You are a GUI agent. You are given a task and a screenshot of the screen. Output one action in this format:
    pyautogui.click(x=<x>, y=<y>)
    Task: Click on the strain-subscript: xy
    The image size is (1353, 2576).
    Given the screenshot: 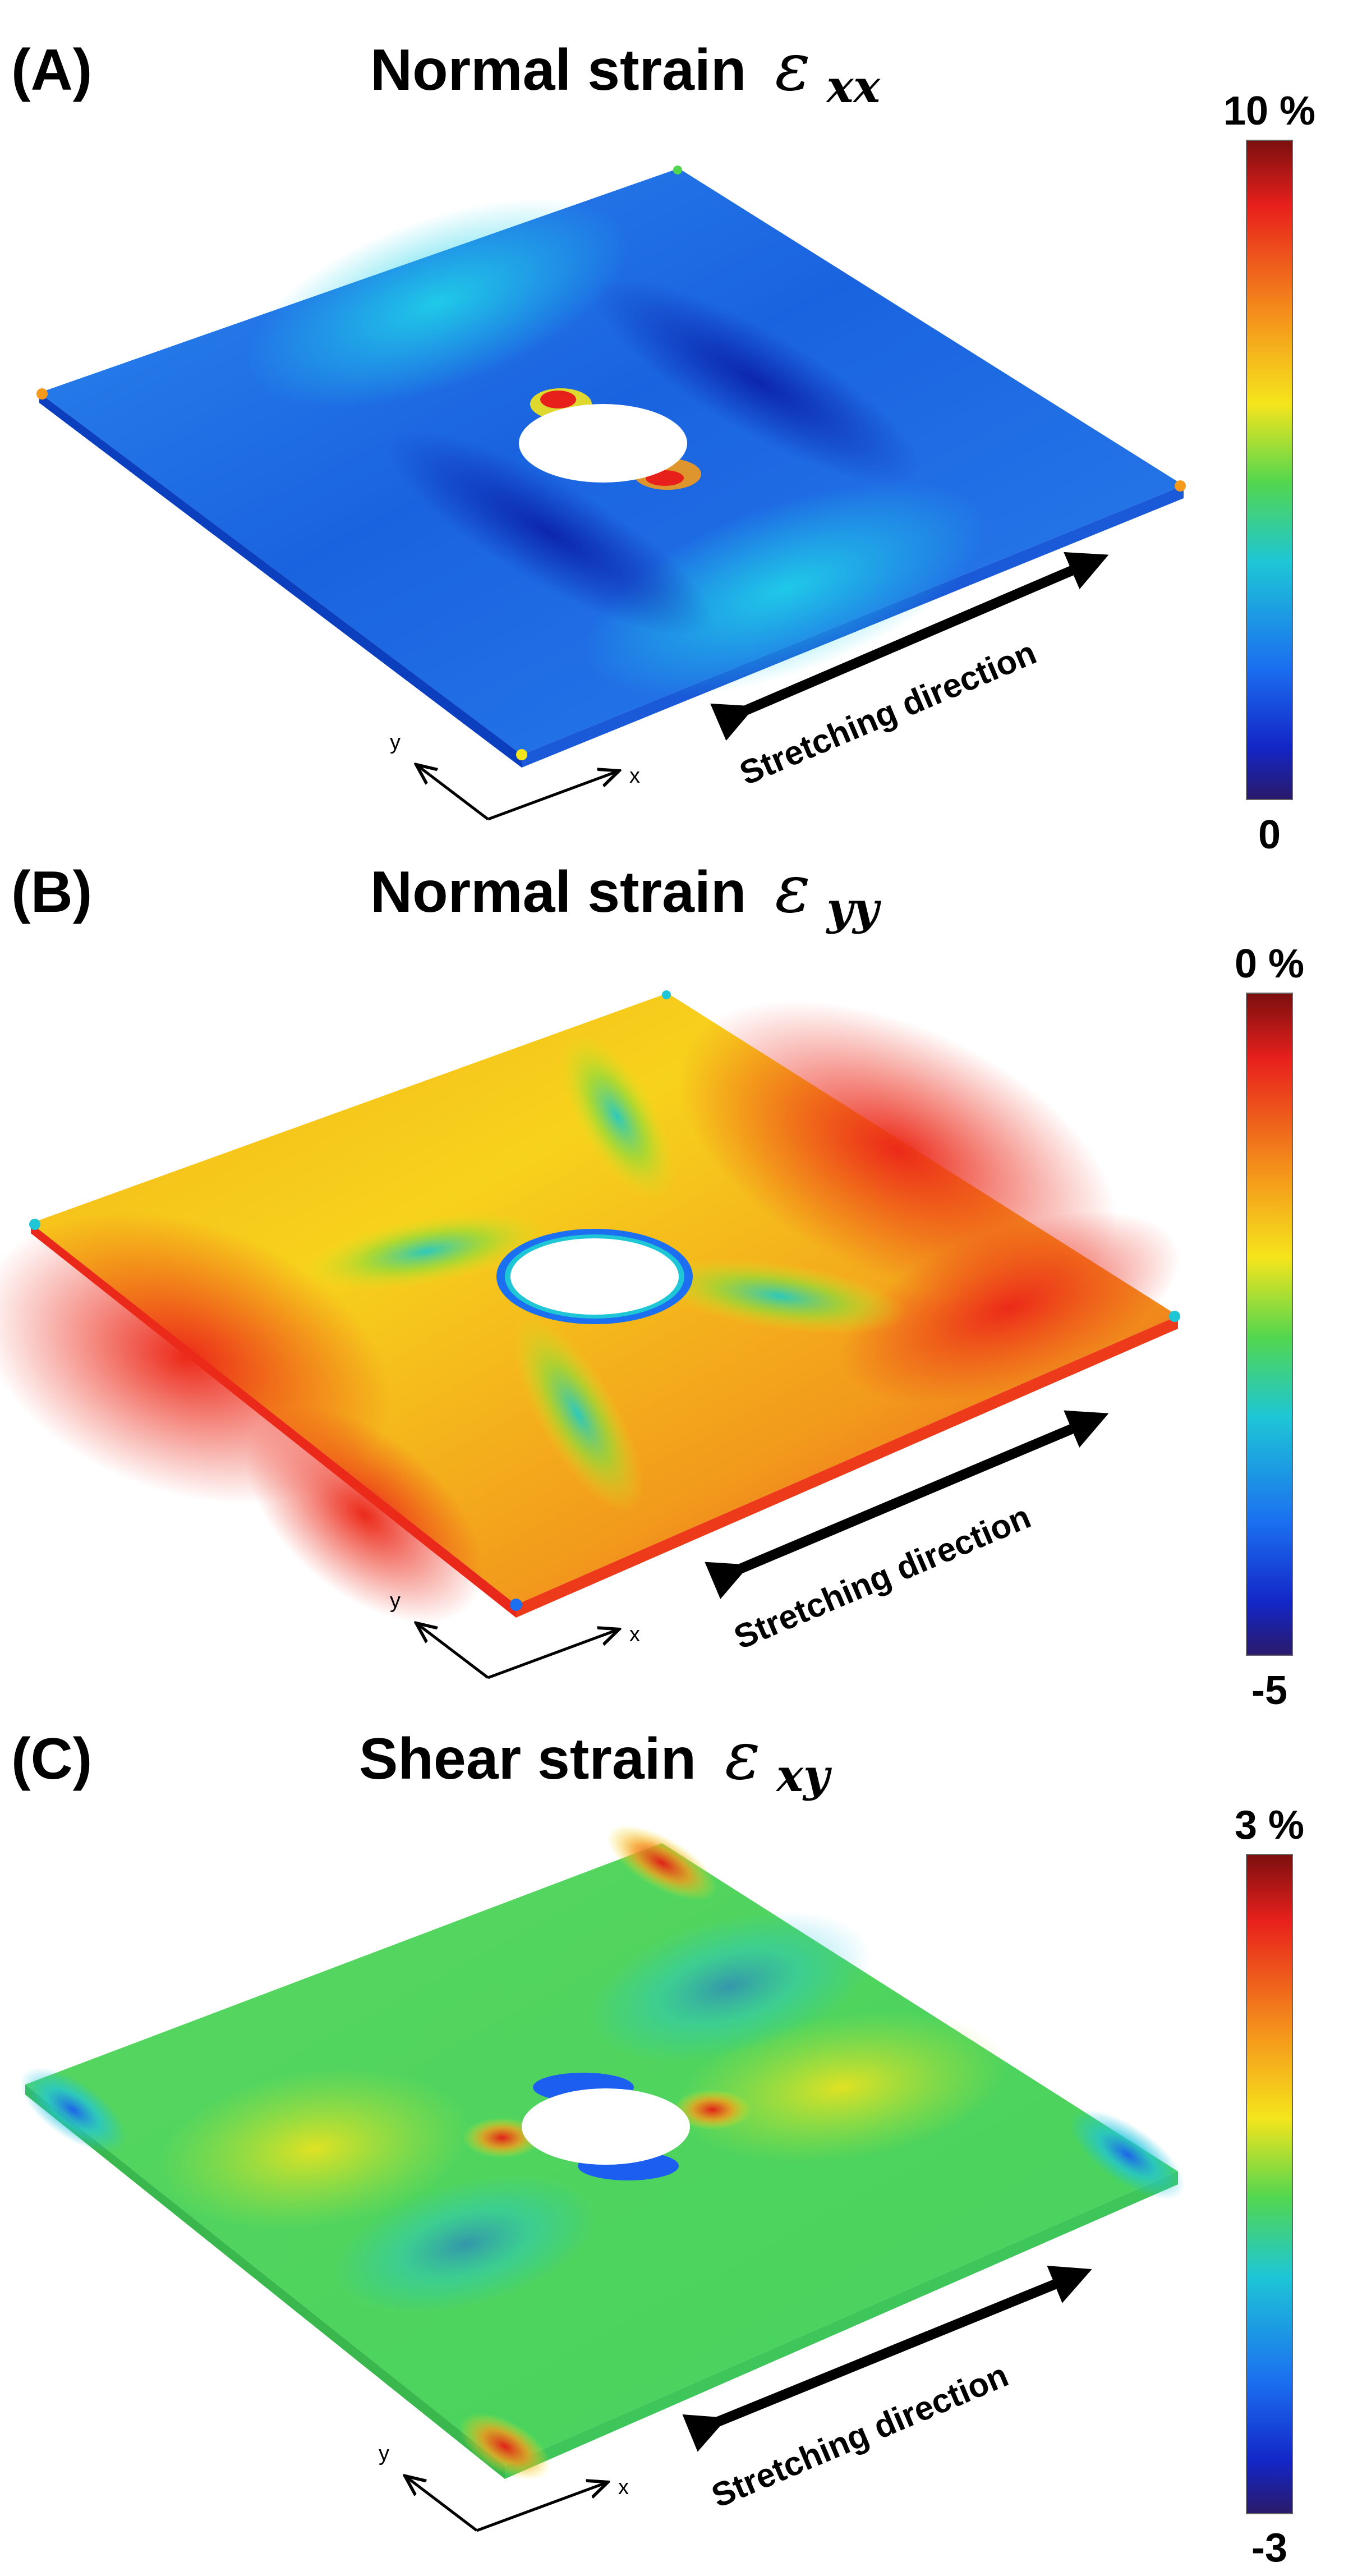 What is the action you would take?
    pyautogui.click(x=803, y=1775)
    